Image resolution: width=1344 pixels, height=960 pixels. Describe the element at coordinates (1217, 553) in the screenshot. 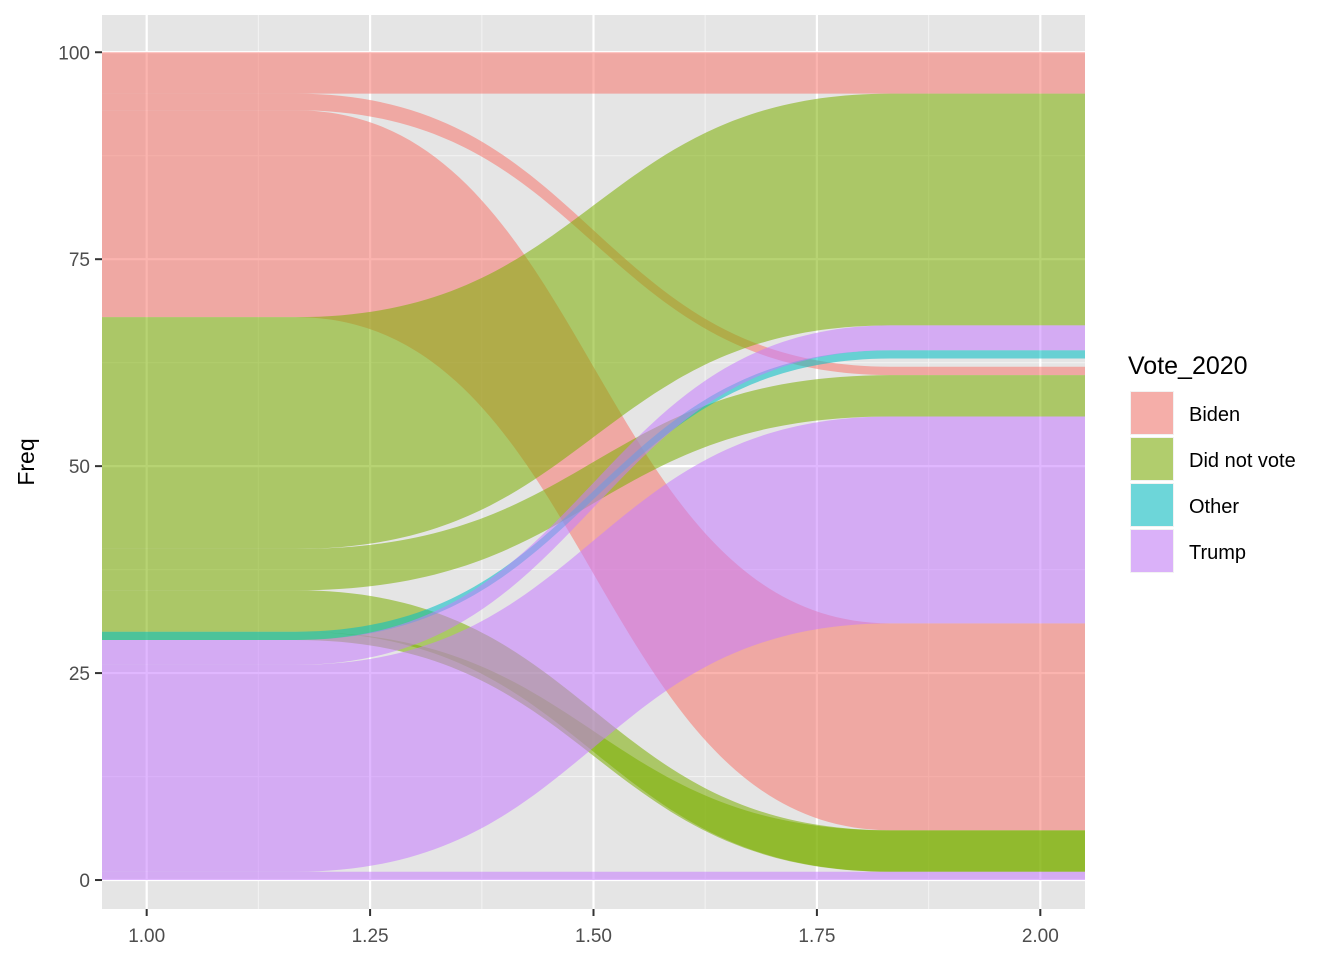

I see `legend-label: Trump` at that location.